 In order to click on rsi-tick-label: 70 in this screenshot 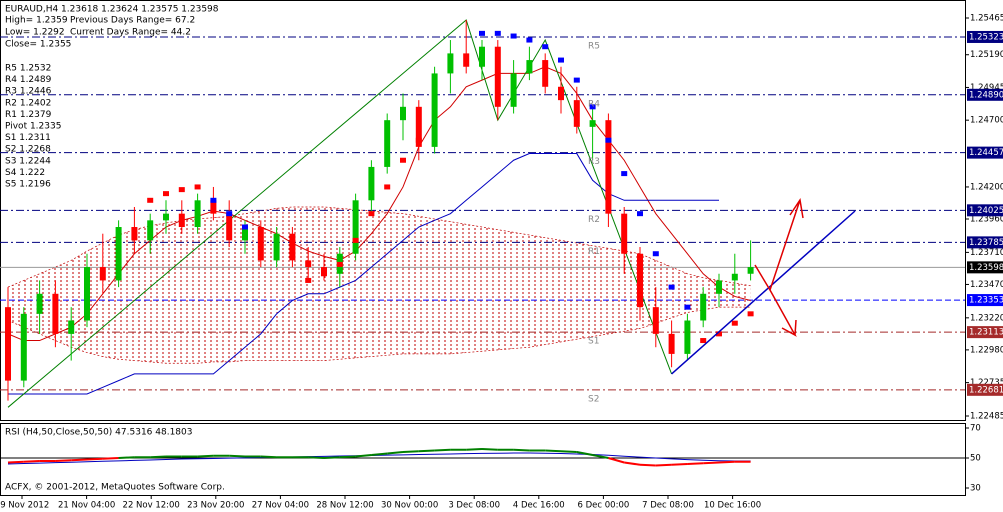, I will do `click(975, 429)`.